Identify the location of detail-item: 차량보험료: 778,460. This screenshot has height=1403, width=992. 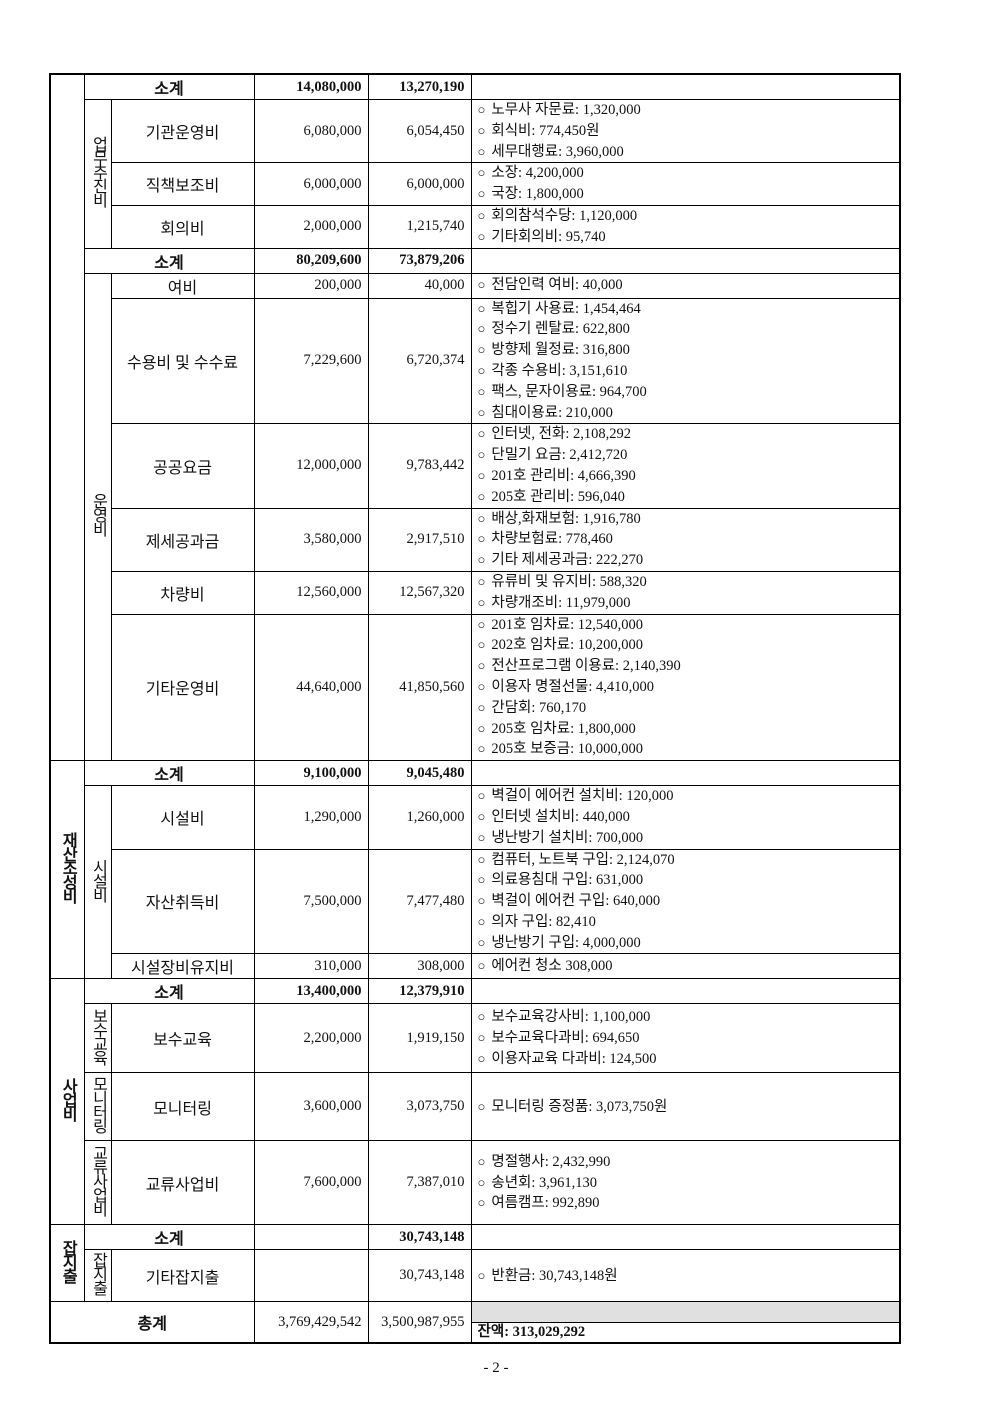
(685, 539).